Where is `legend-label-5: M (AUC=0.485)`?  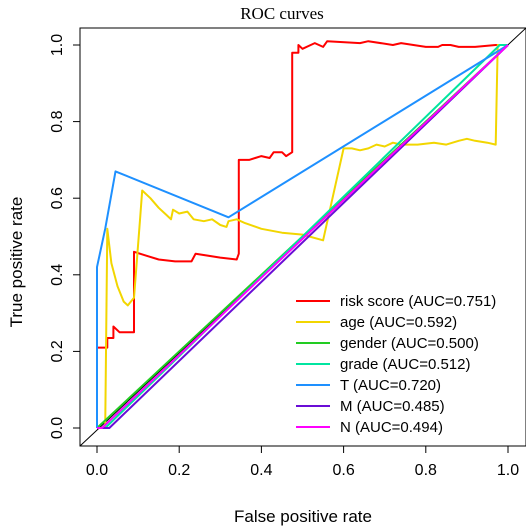
legend-label-5: M (AUC=0.485) is located at coordinates (392, 406).